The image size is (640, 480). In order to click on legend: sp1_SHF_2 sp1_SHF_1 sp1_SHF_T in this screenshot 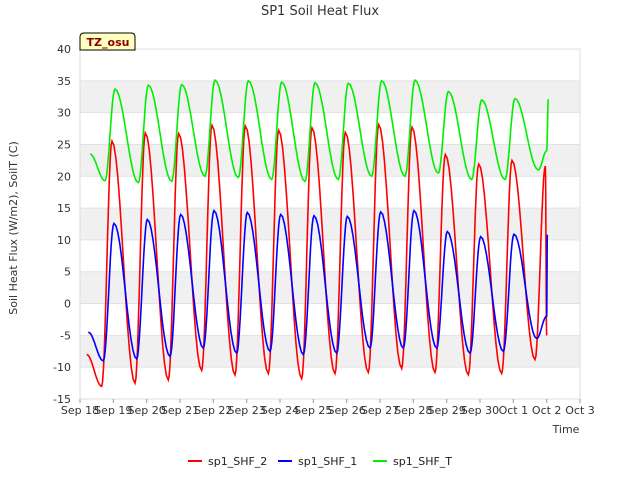, I will do `click(320, 461)`.